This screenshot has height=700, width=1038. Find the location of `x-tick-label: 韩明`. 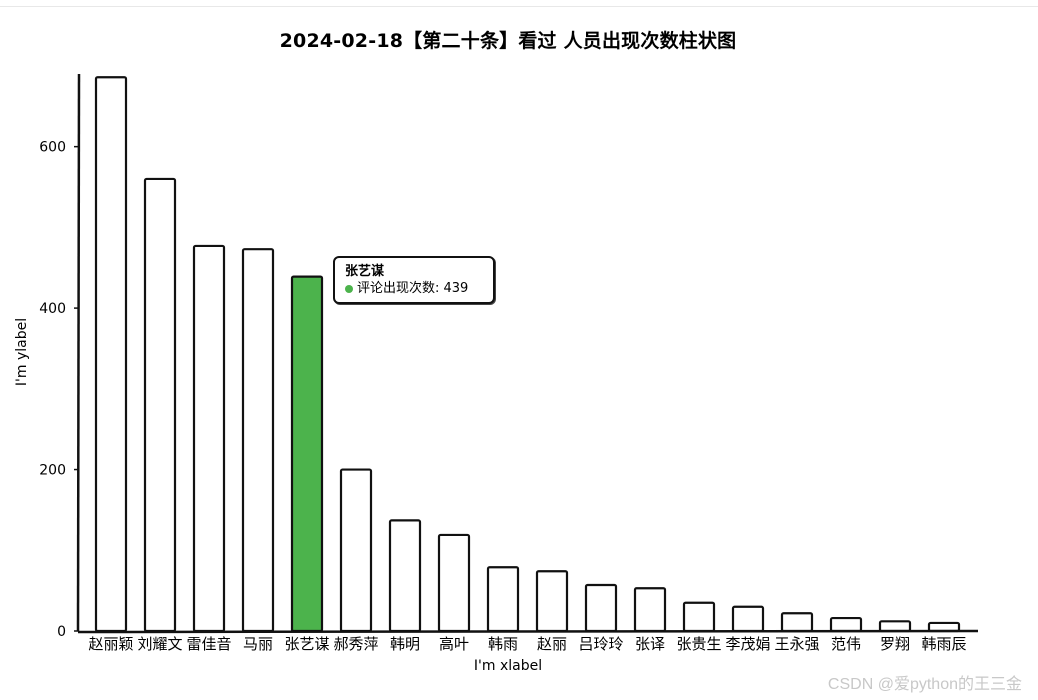

x-tick-label: 韩明 is located at coordinates (405, 644).